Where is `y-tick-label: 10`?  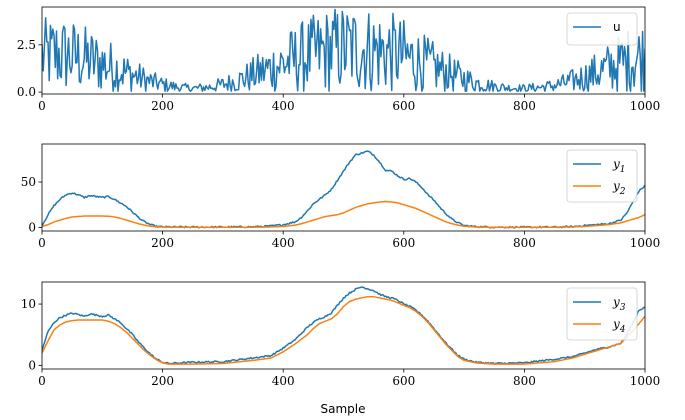 y-tick-label: 10 is located at coordinates (28, 304).